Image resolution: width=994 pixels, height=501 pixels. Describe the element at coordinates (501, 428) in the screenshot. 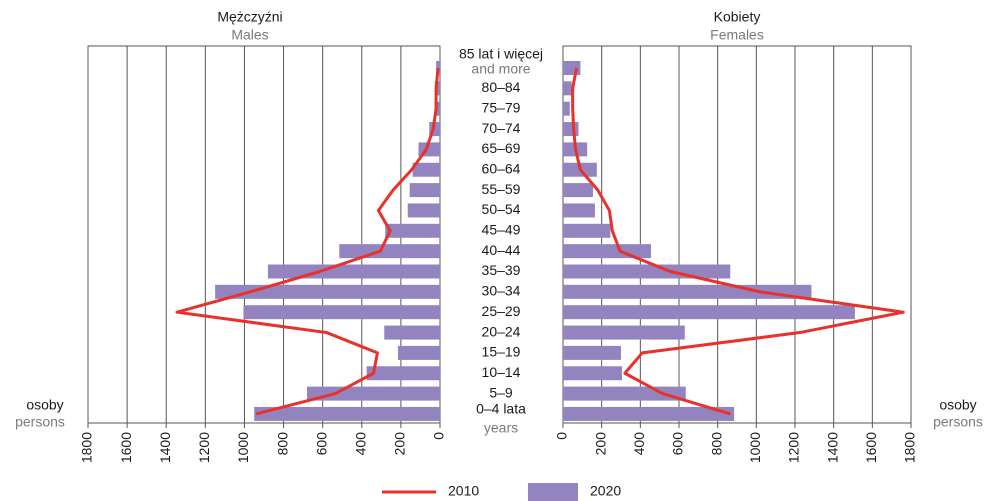

I see `category-note: years` at that location.